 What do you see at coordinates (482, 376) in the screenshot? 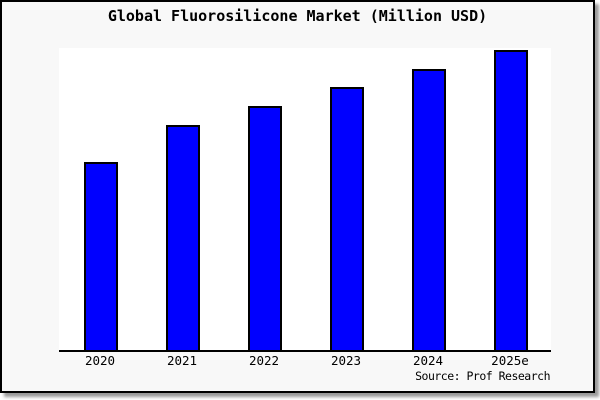
I see `source-note: Source: Prof Research` at bounding box center [482, 376].